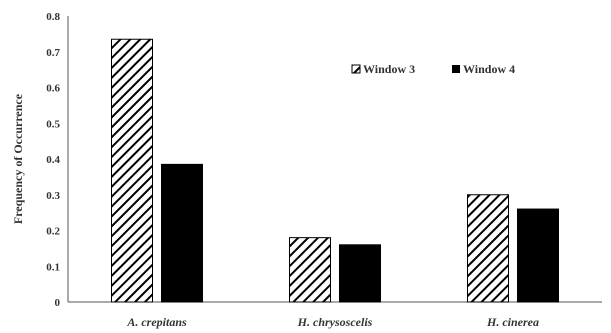 The image size is (611, 333). I want to click on y-tick-label: 0.2, so click(53, 232).